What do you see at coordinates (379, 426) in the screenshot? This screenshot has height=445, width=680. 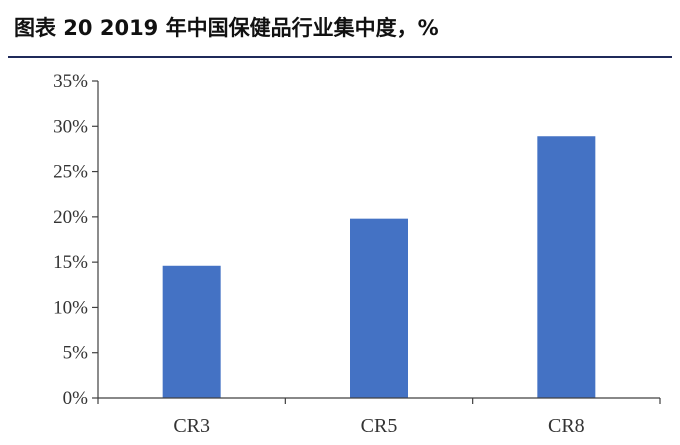 I see `x-tick-label: CR5` at bounding box center [379, 426].